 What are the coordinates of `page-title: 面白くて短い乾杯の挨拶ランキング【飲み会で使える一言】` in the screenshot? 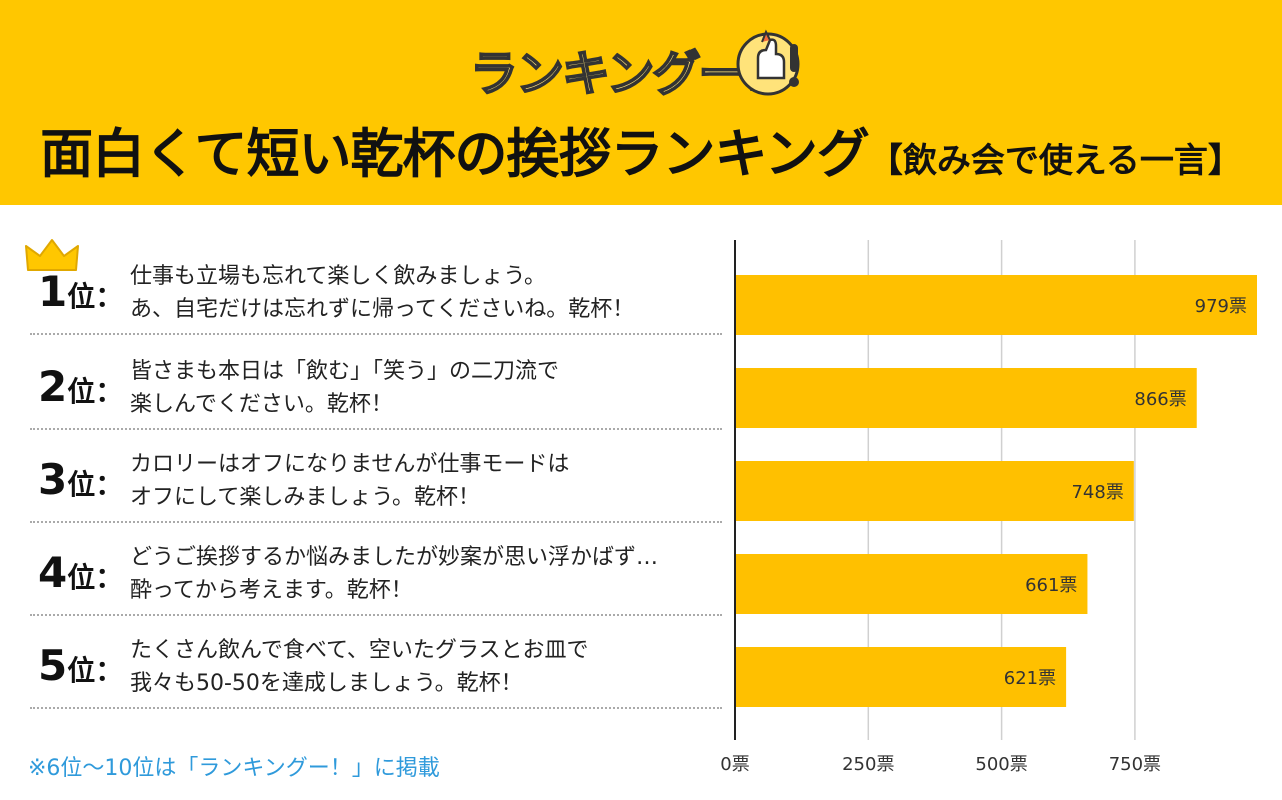 It's located at (641, 150).